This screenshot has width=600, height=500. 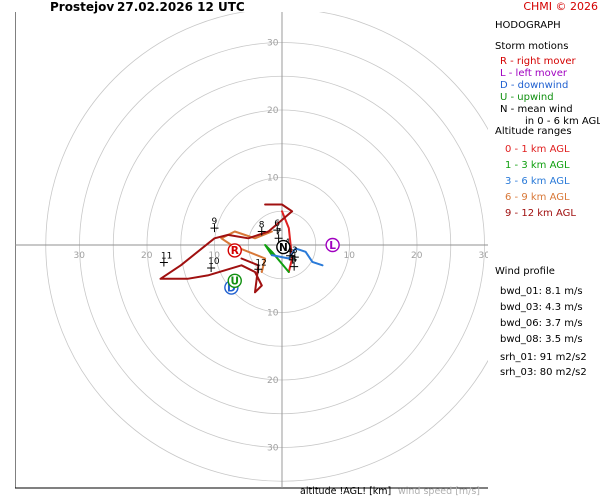 I want to click on storm-marker-n, so click(x=283, y=247).